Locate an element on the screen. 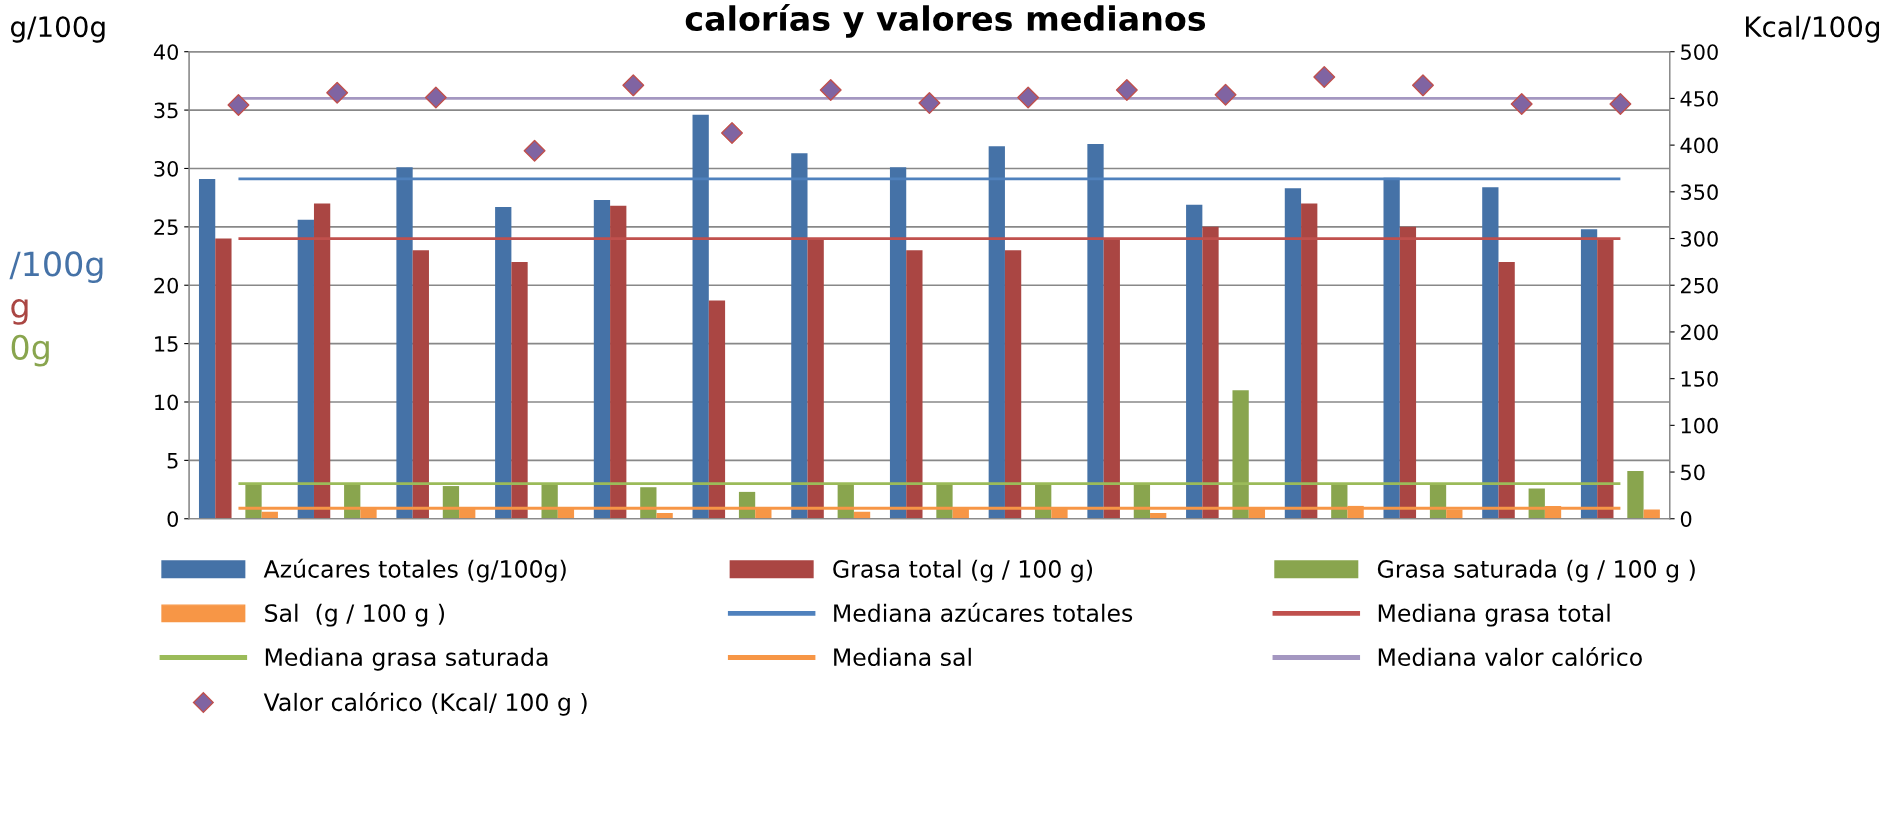  legend-label: Mediana valor calórico is located at coordinates (1510, 656).